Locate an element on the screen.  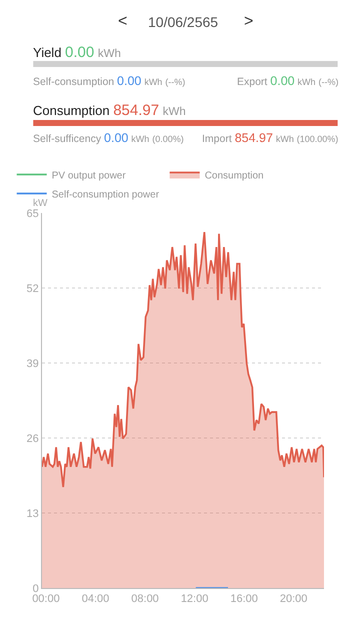
y-tick-label: 13 is located at coordinates (32, 514).